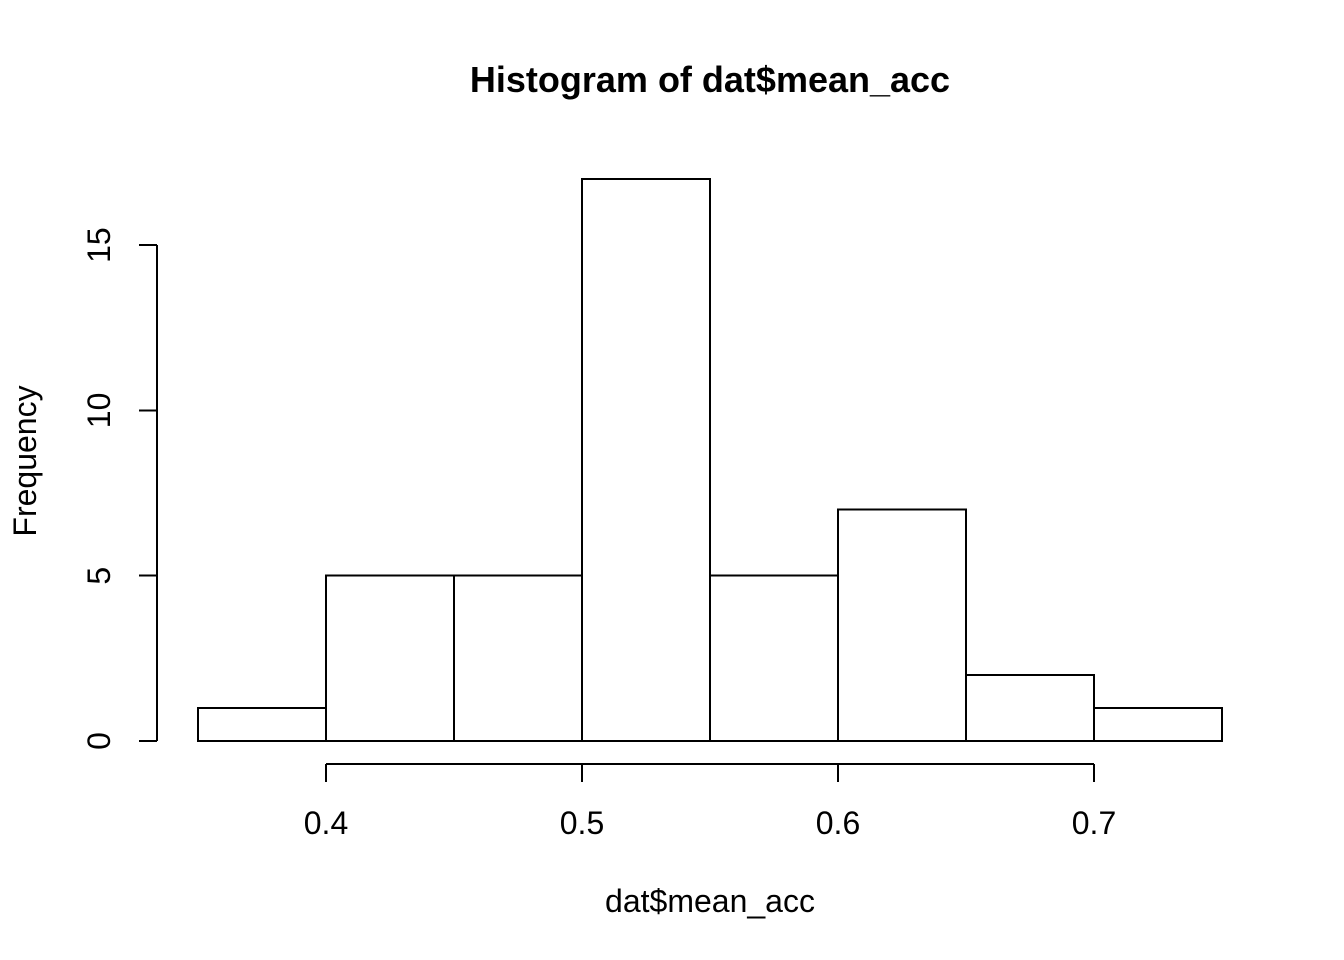  Describe the element at coordinates (119, 488) in the screenshot. I see `y-axis: 0 5 10 15` at that location.